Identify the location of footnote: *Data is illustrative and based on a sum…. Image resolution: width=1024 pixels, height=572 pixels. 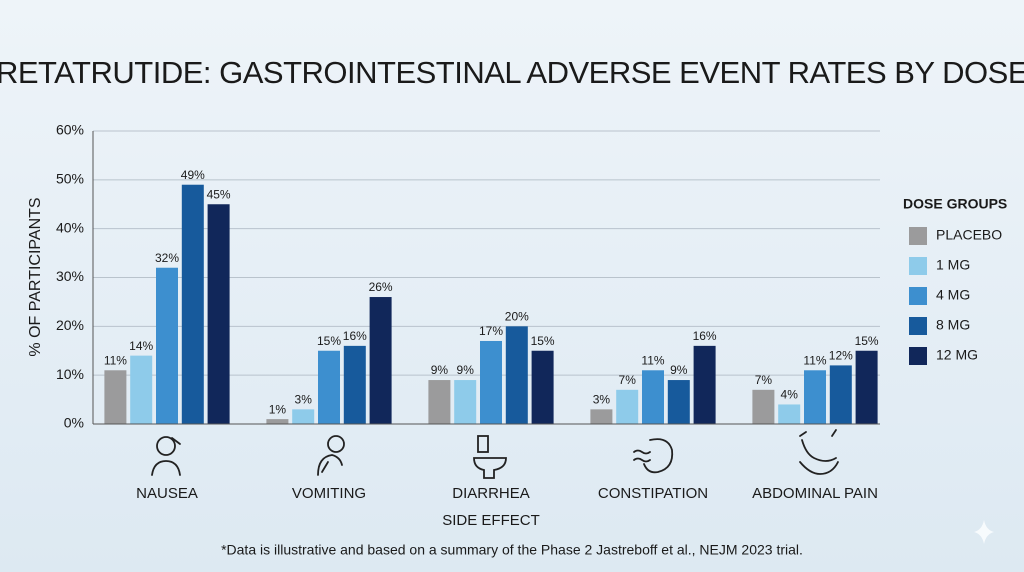
(512, 550).